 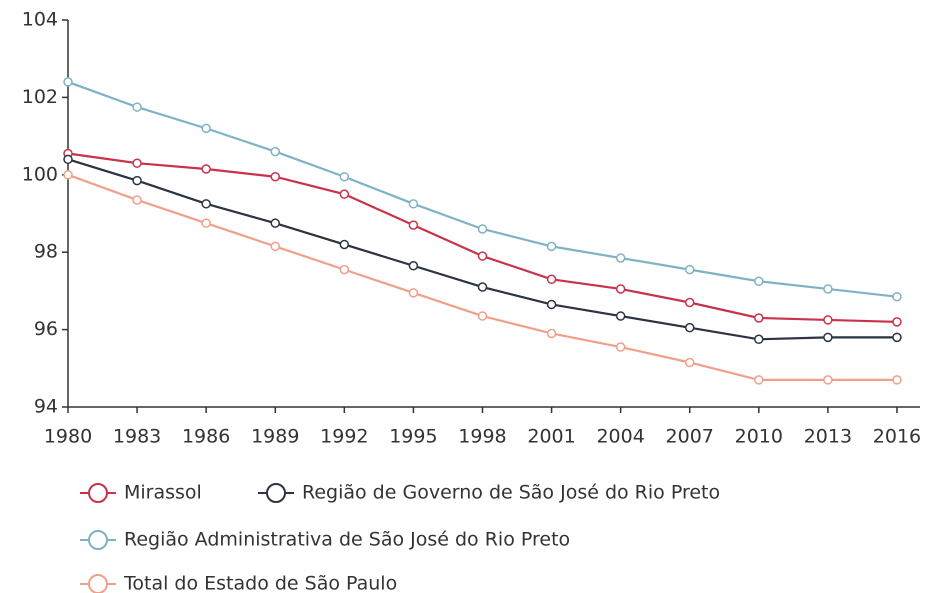 What do you see at coordinates (40, 20) in the screenshot?
I see `y-tick-label: 104` at bounding box center [40, 20].